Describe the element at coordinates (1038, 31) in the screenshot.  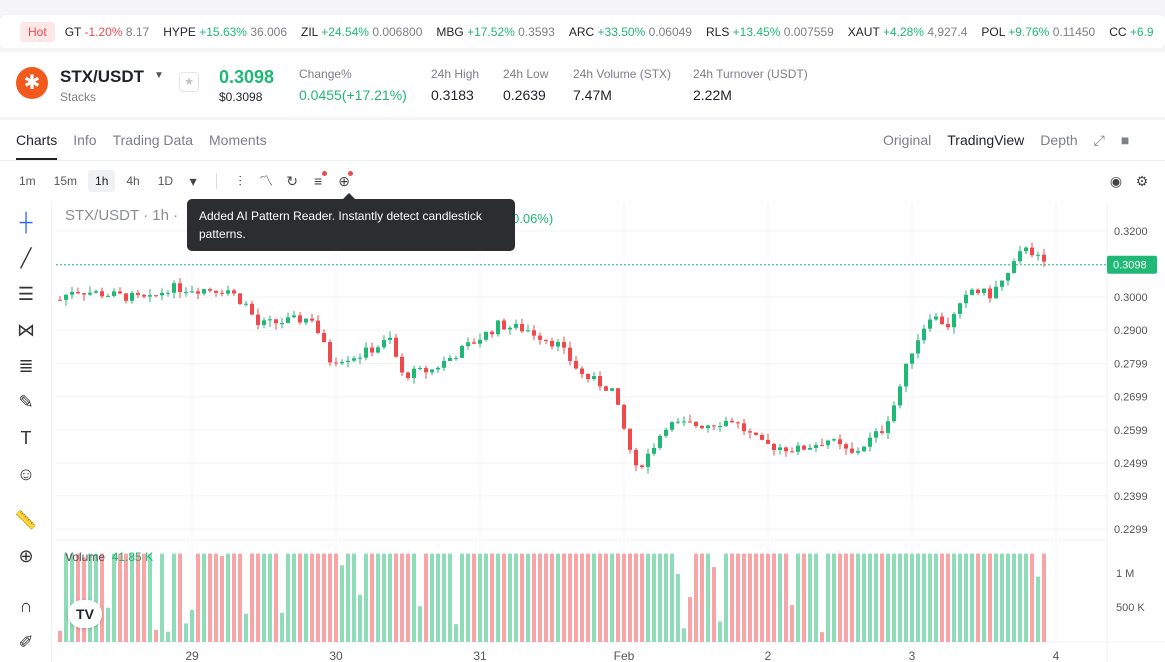
I see `ticker-item: POL +9.76% 0.11450` at that location.